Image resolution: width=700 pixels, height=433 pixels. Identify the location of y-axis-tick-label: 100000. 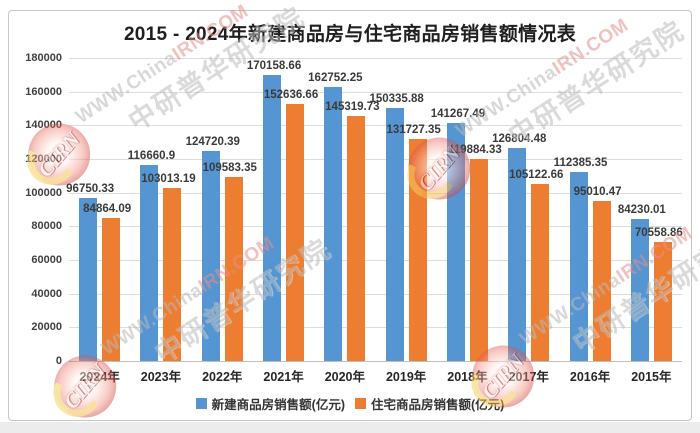
(43, 192).